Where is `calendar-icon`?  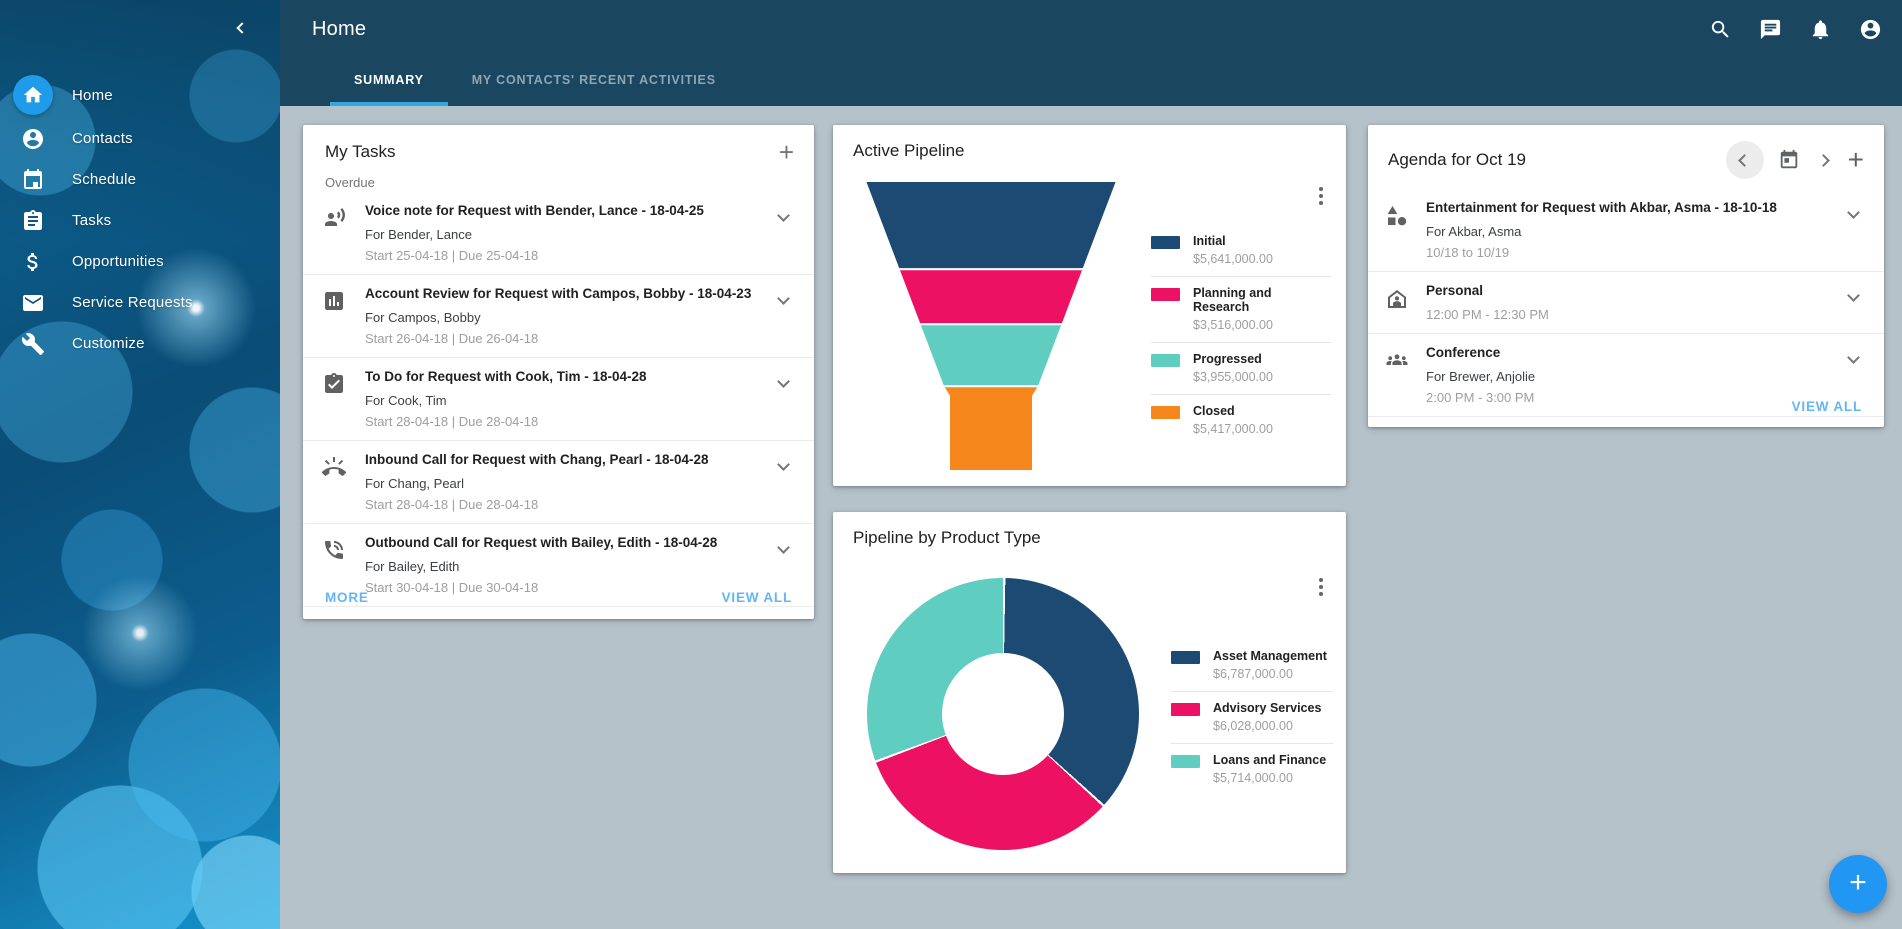
calendar-icon is located at coordinates (1789, 160).